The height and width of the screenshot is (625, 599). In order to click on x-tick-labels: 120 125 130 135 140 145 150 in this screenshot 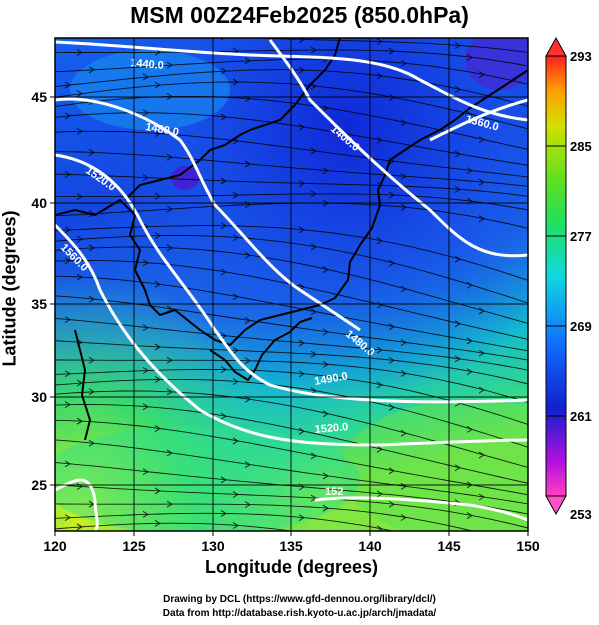, I will do `click(291, 546)`.